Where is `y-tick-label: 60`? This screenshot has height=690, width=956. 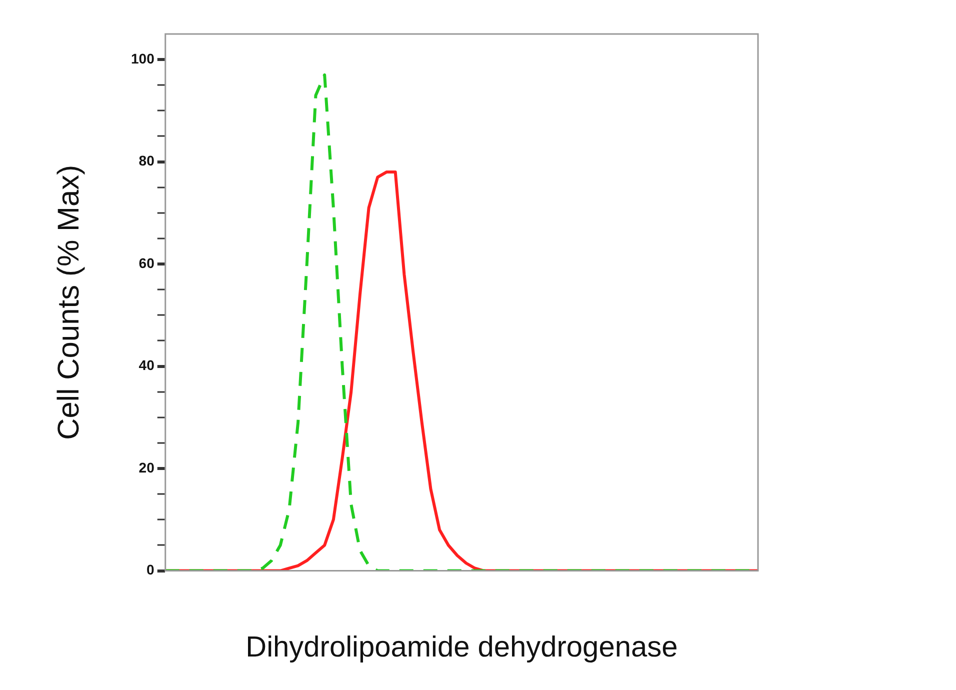
y-tick-label: 60 is located at coordinates (146, 262).